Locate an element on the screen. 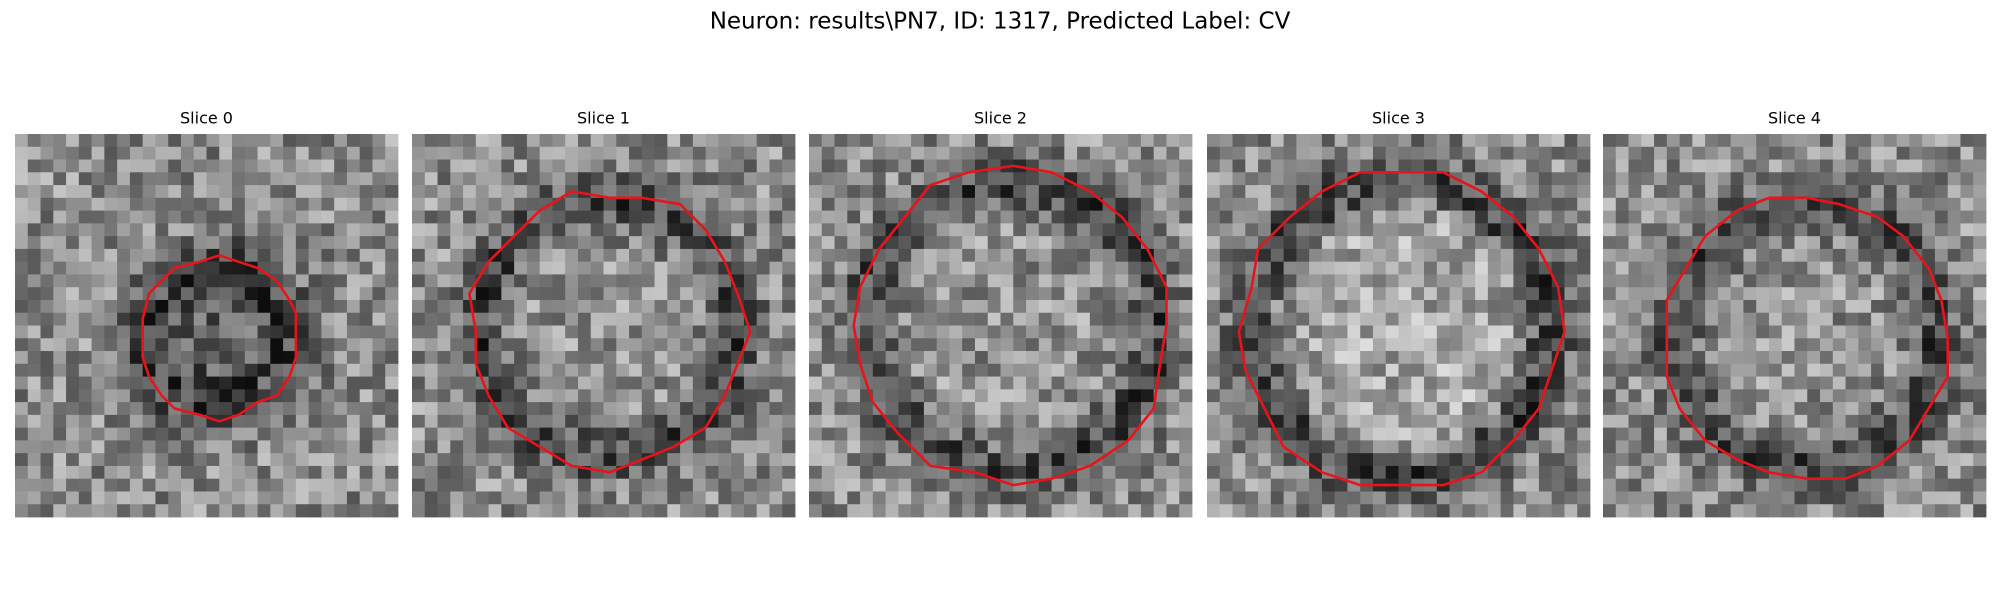 This screenshot has height=600, width=2000. slice-panel: Slice 4 is located at coordinates (1795, 313).